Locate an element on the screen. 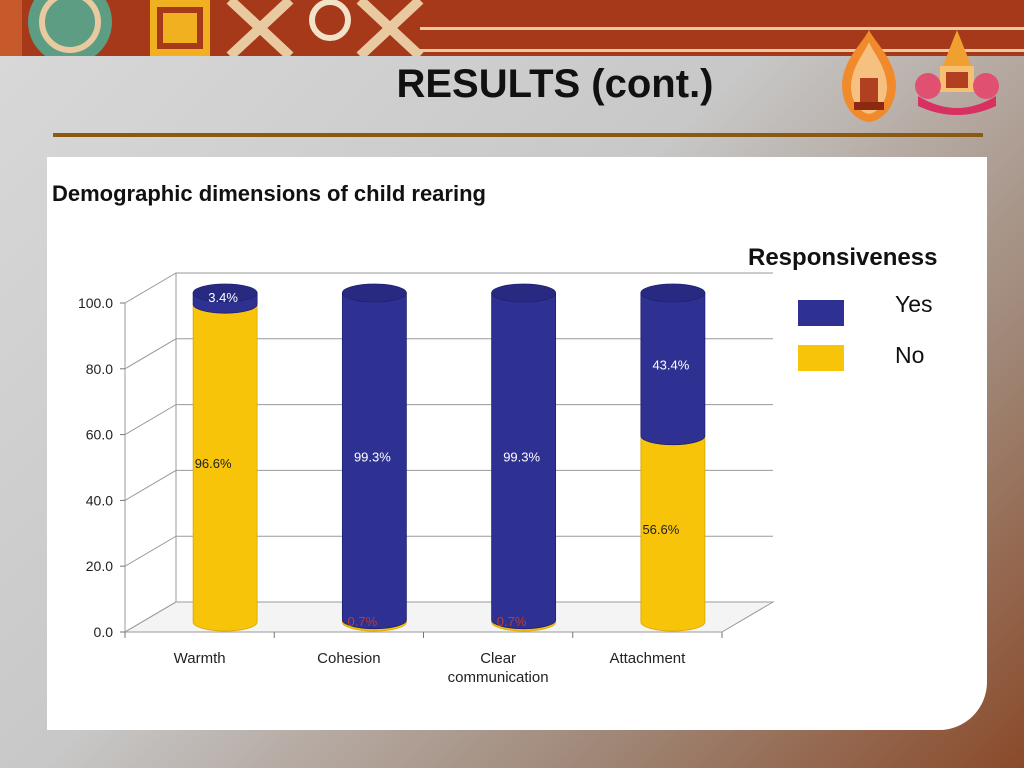  data-label-yes-1: 3.4% is located at coordinates (223, 297).